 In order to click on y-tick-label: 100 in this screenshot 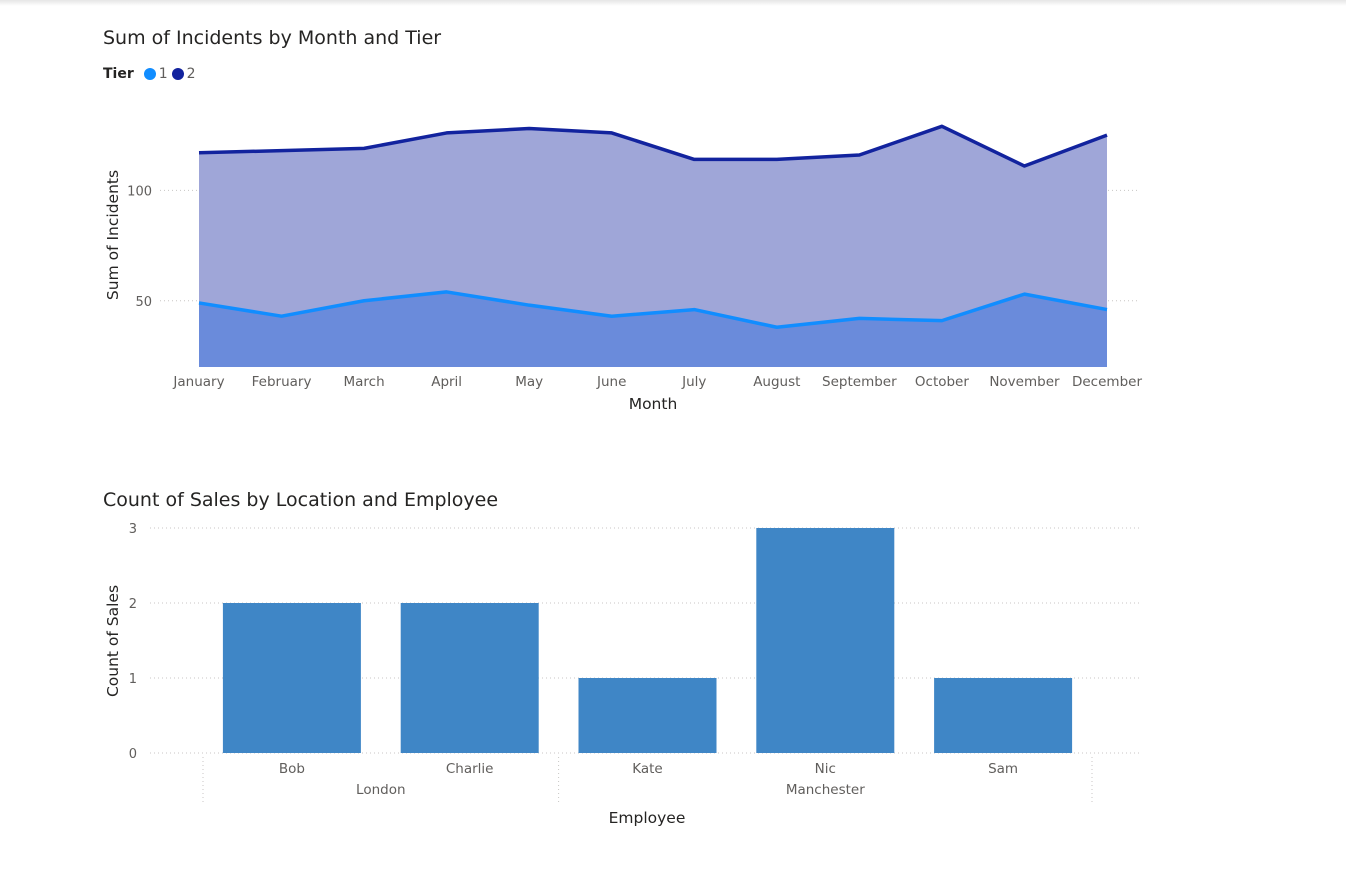, I will do `click(139, 191)`.